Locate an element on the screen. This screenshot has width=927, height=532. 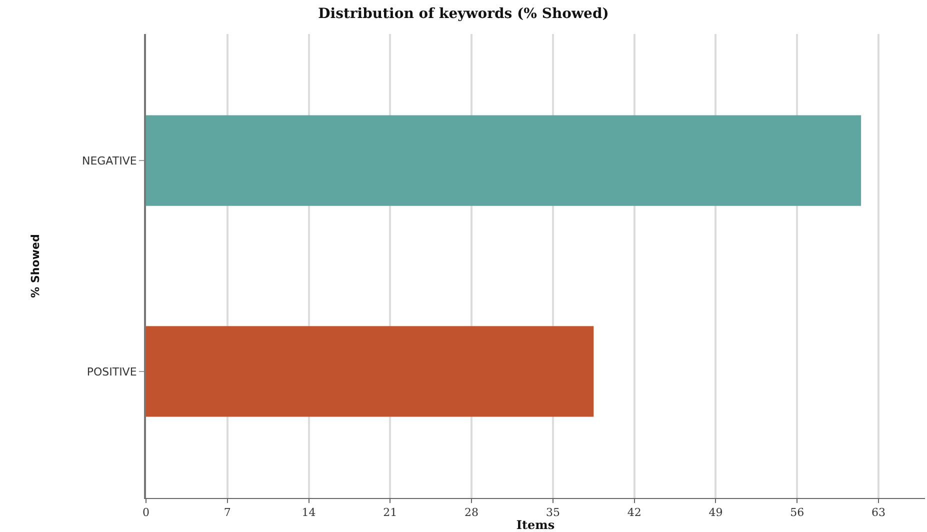
x-tick-label: 14 is located at coordinates (309, 513).